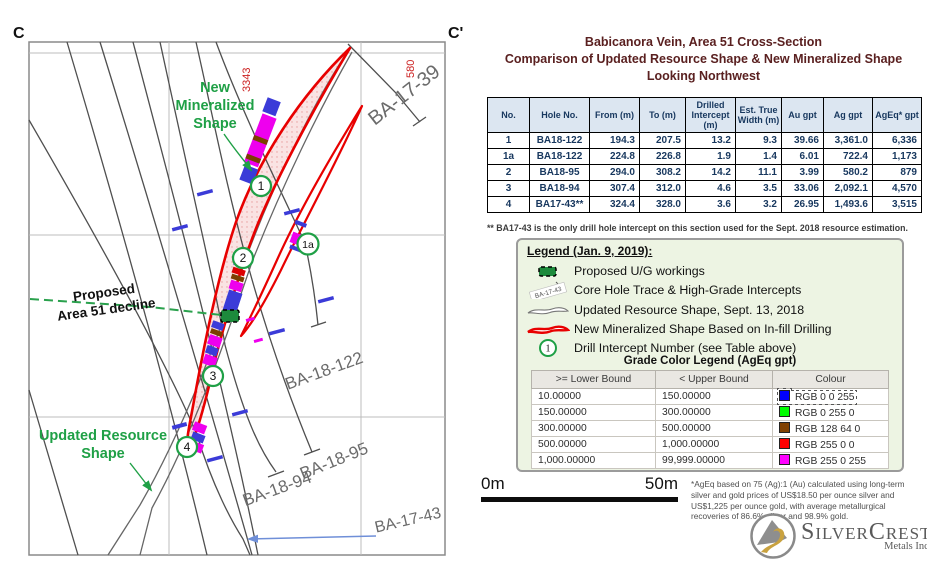  I want to click on legend-item-label: Drill Intercept Number (see Table above), so click(685, 347).